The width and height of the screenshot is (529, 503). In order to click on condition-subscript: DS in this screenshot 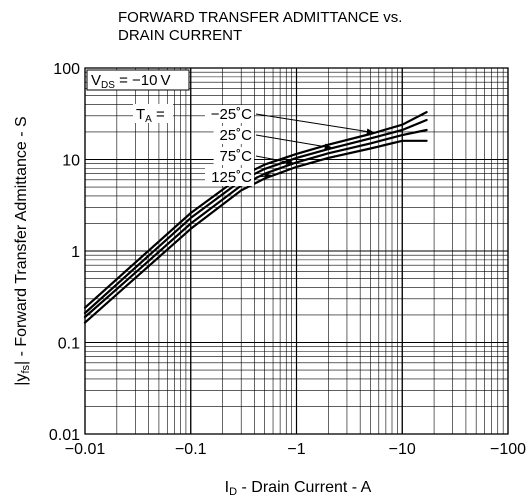, I will do `click(108, 85)`.